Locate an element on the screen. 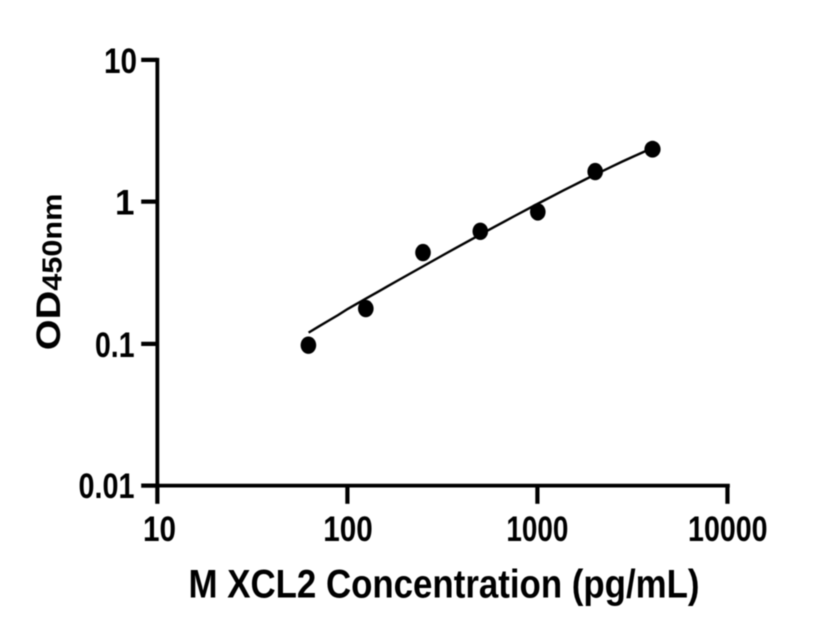 Image resolution: width=816 pixels, height=640 pixels. svg-text: 10000 is located at coordinates (728, 529).